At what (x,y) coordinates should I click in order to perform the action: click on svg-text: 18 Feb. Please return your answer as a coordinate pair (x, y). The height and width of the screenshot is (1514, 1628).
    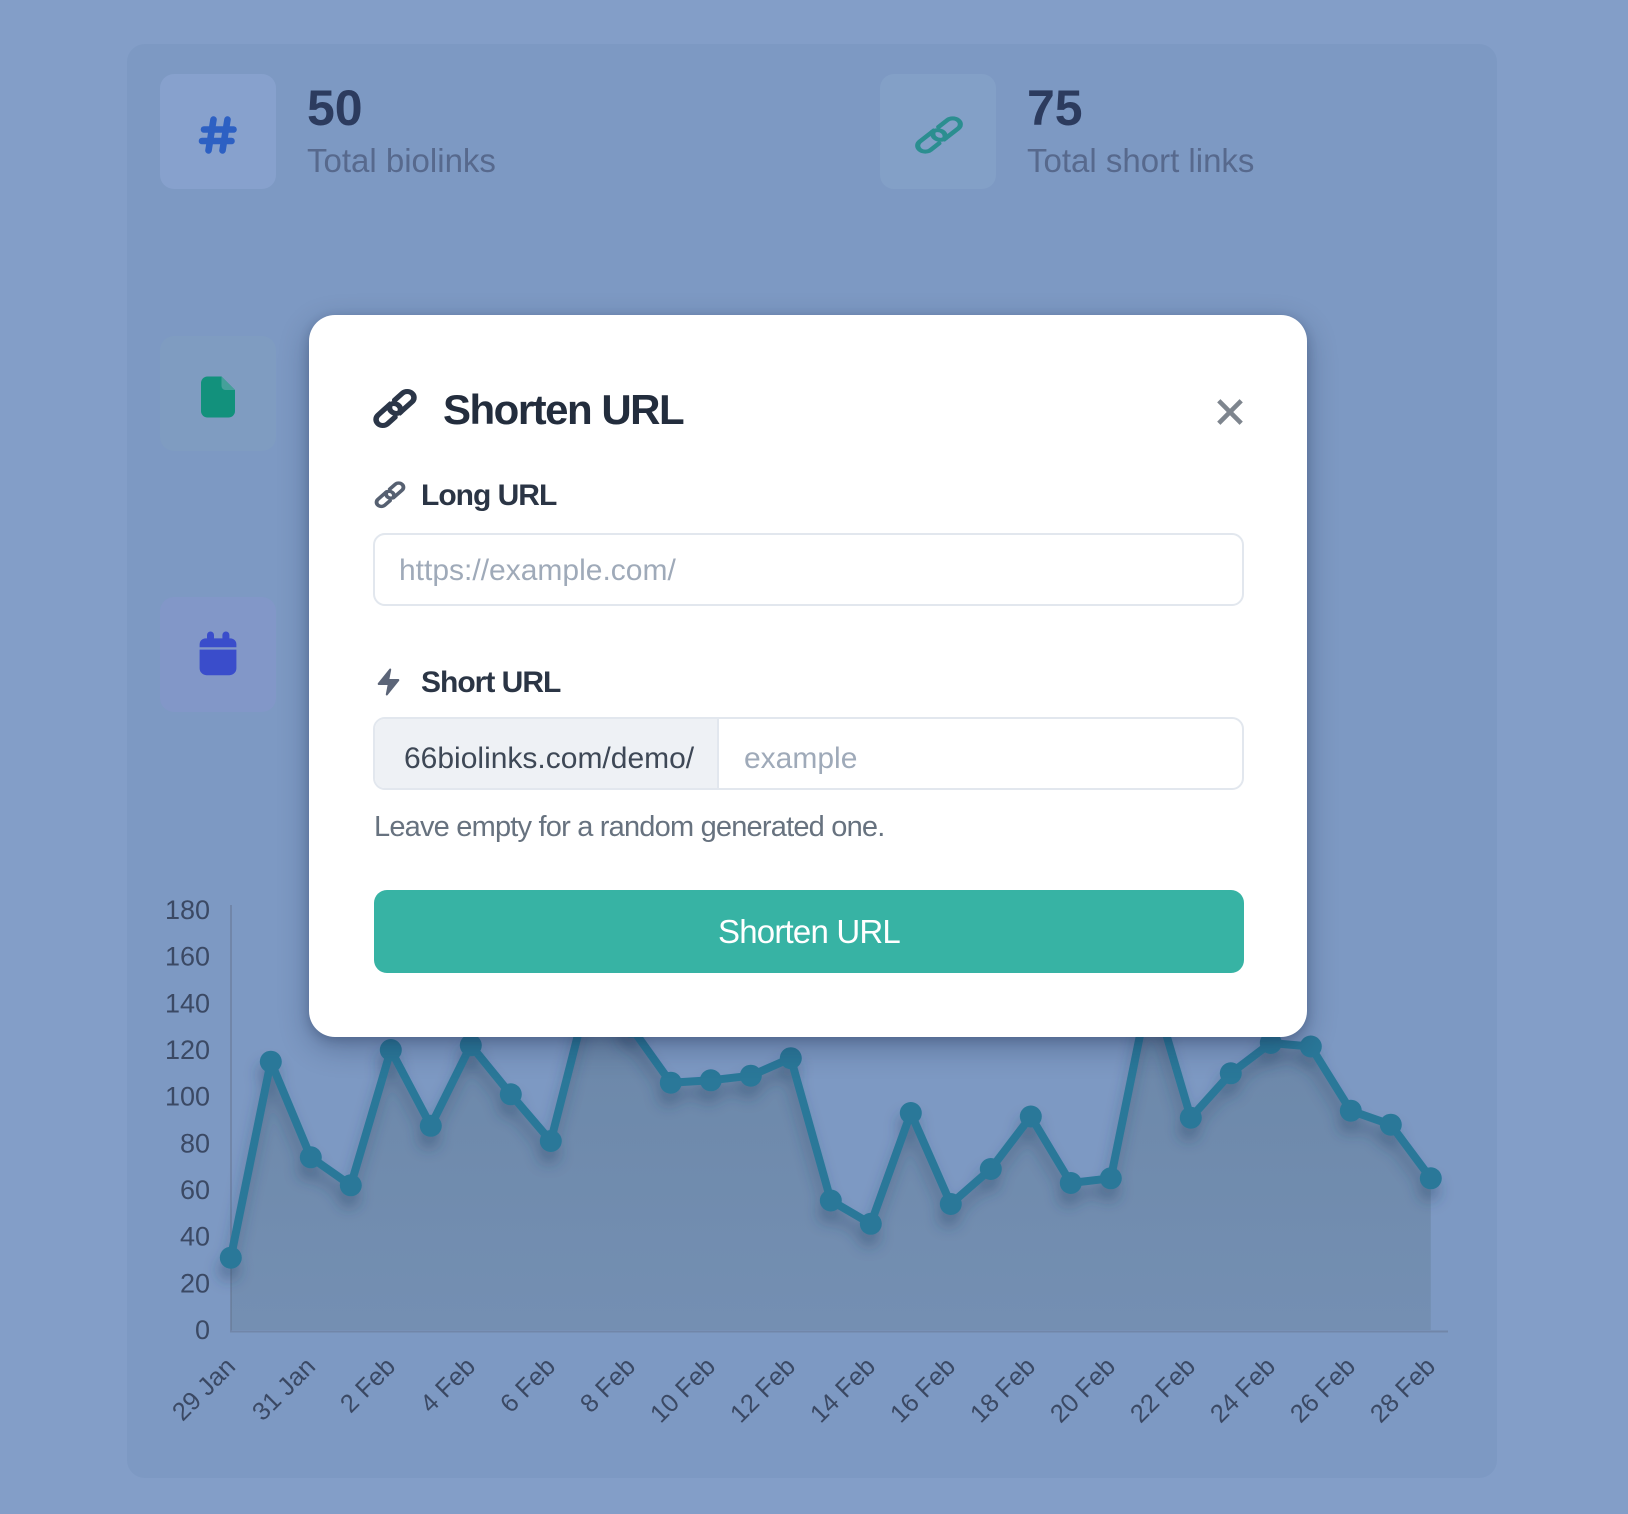
    Looking at the image, I should click on (1003, 1390).